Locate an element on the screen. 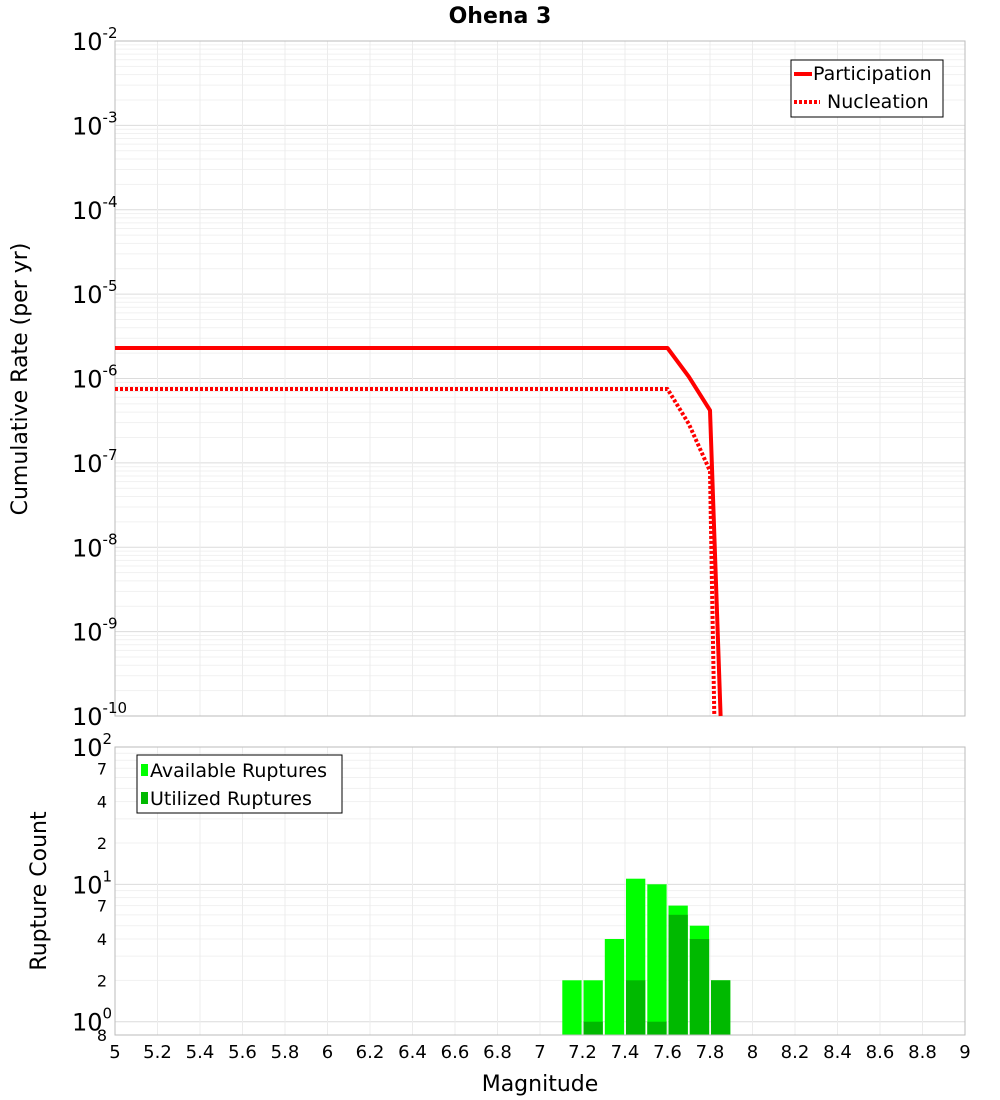 The image size is (1000, 1100). x-tick-label: 6.2 is located at coordinates (370, 1052).